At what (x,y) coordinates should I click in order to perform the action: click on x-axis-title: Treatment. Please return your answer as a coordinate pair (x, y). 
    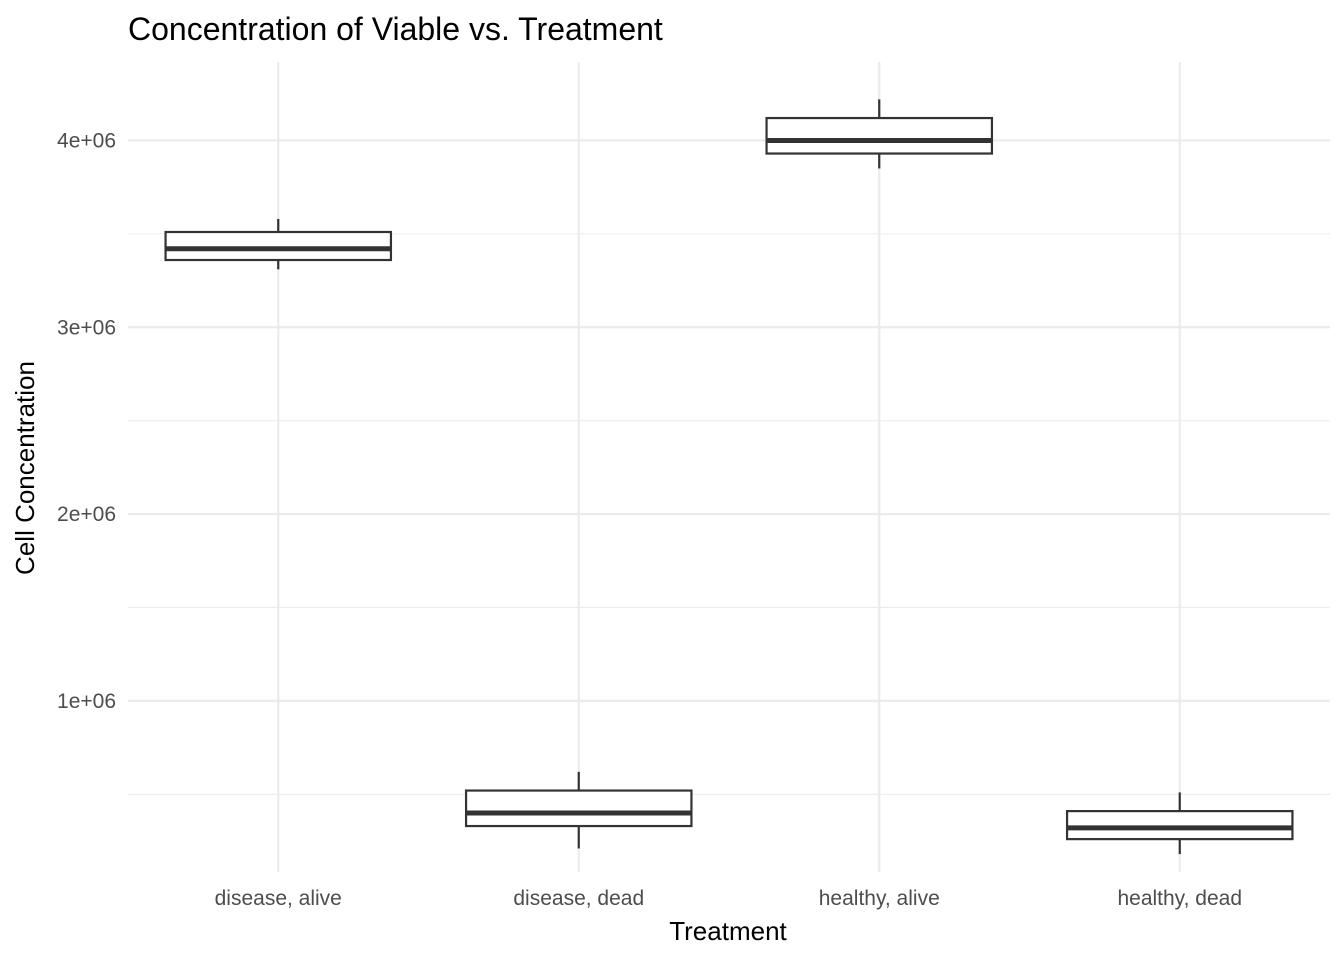
    Looking at the image, I should click on (728, 931).